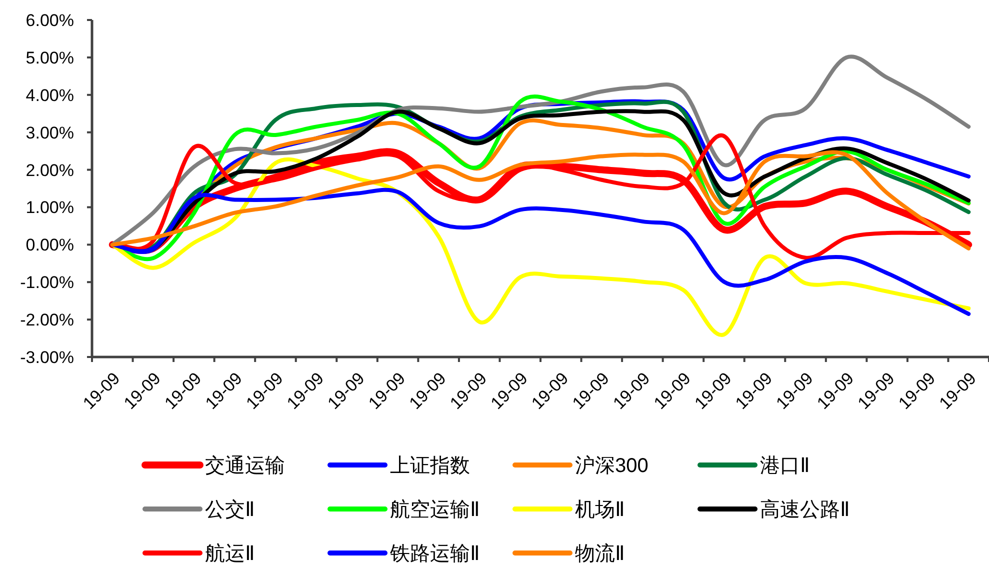  I want to click on legend-item: 航空运输Ⅱ, so click(404, 510).